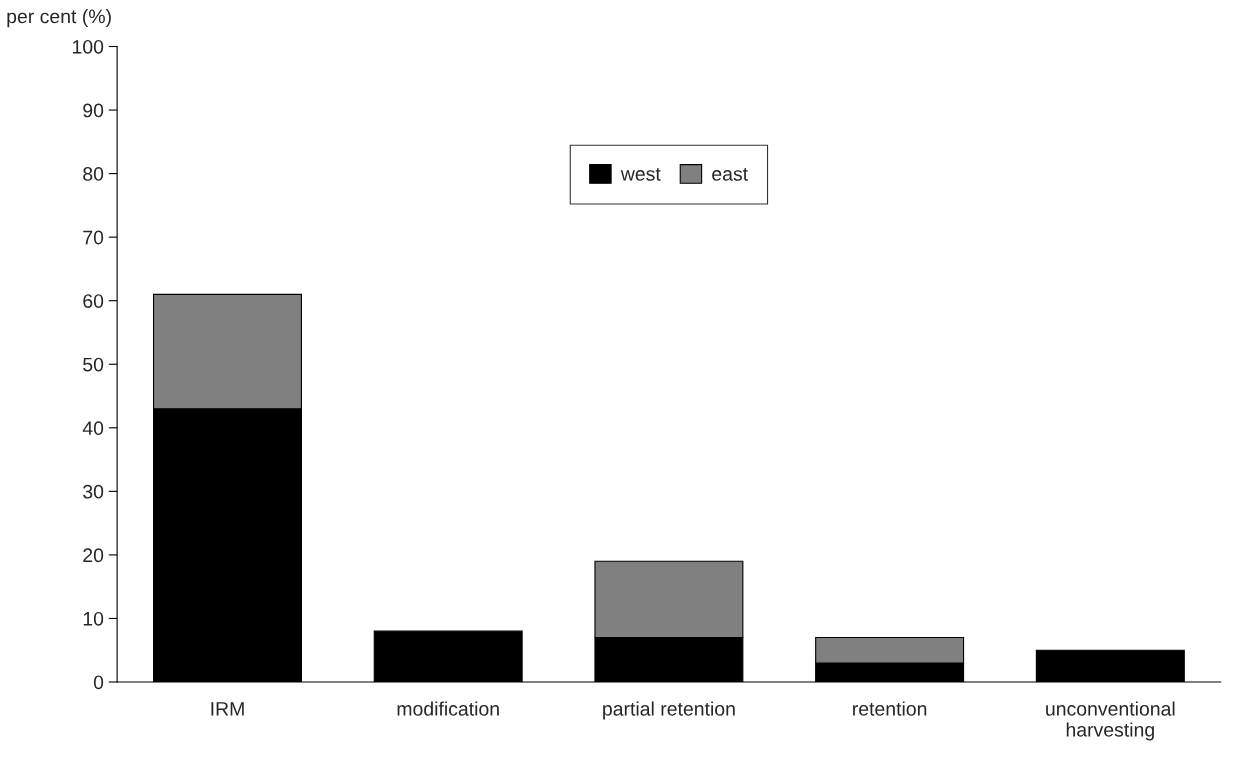  What do you see at coordinates (93, 428) in the screenshot?
I see `y-tick-label: 40` at bounding box center [93, 428].